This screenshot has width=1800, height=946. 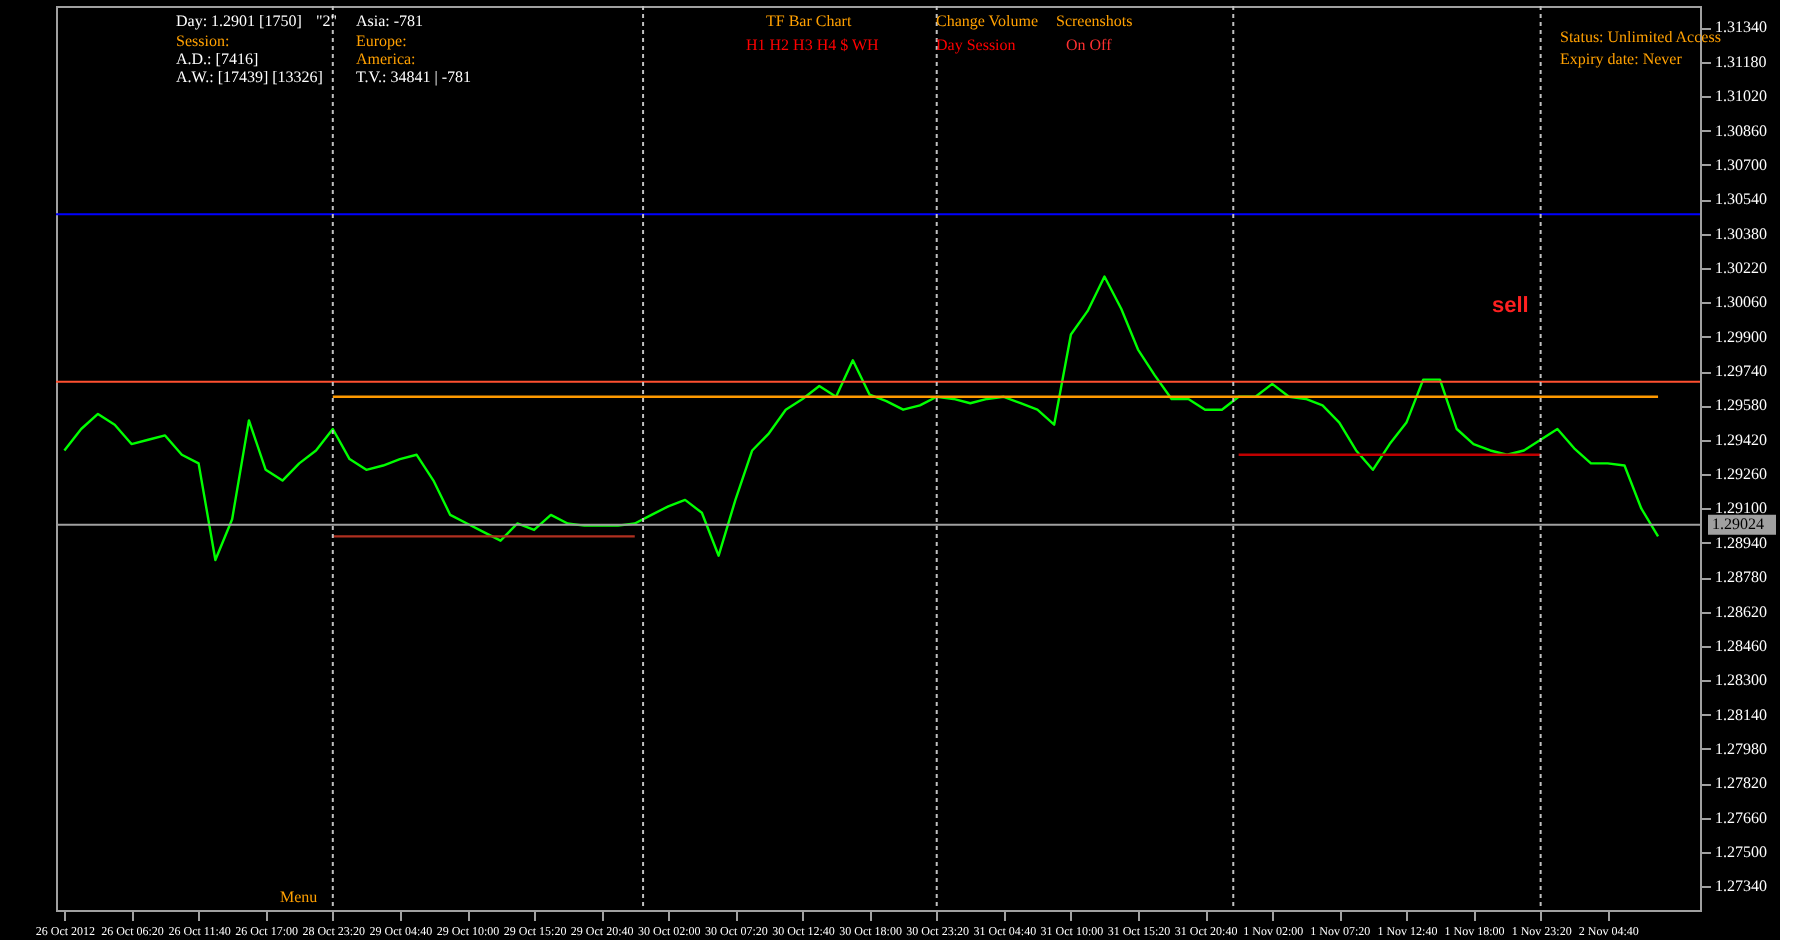 I want to click on y-tick-label: 1.30540, so click(x=1741, y=199).